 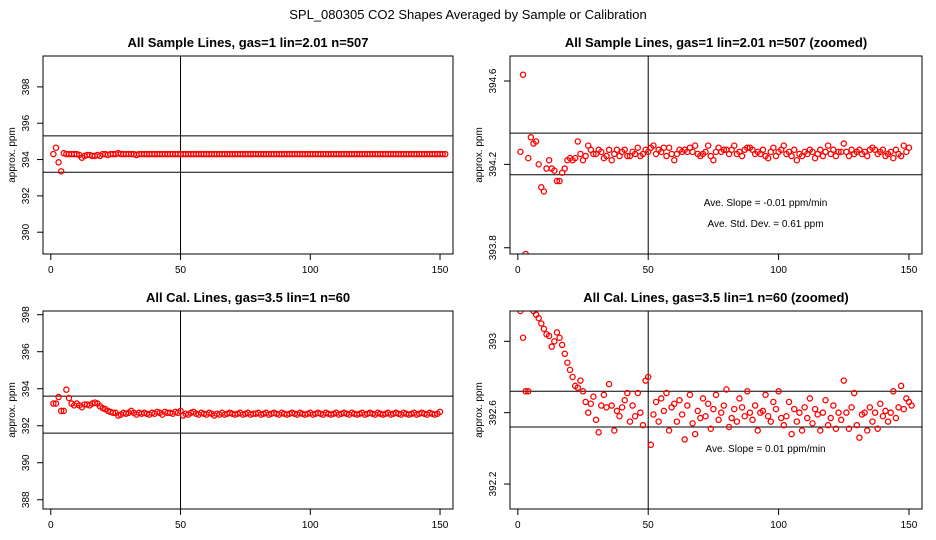 I want to click on stat-annotation: Ave. Slope = -0.01 ppm/min, so click(x=766, y=203).